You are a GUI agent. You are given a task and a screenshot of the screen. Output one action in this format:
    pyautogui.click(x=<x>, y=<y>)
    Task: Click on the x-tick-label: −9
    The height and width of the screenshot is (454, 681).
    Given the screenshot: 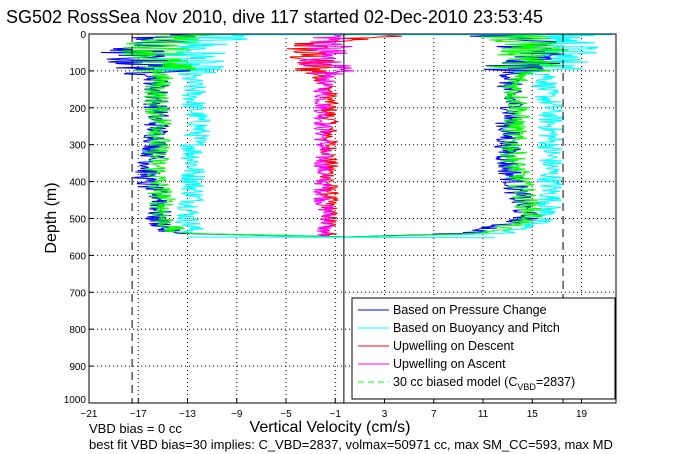 What is the action you would take?
    pyautogui.click(x=237, y=414)
    